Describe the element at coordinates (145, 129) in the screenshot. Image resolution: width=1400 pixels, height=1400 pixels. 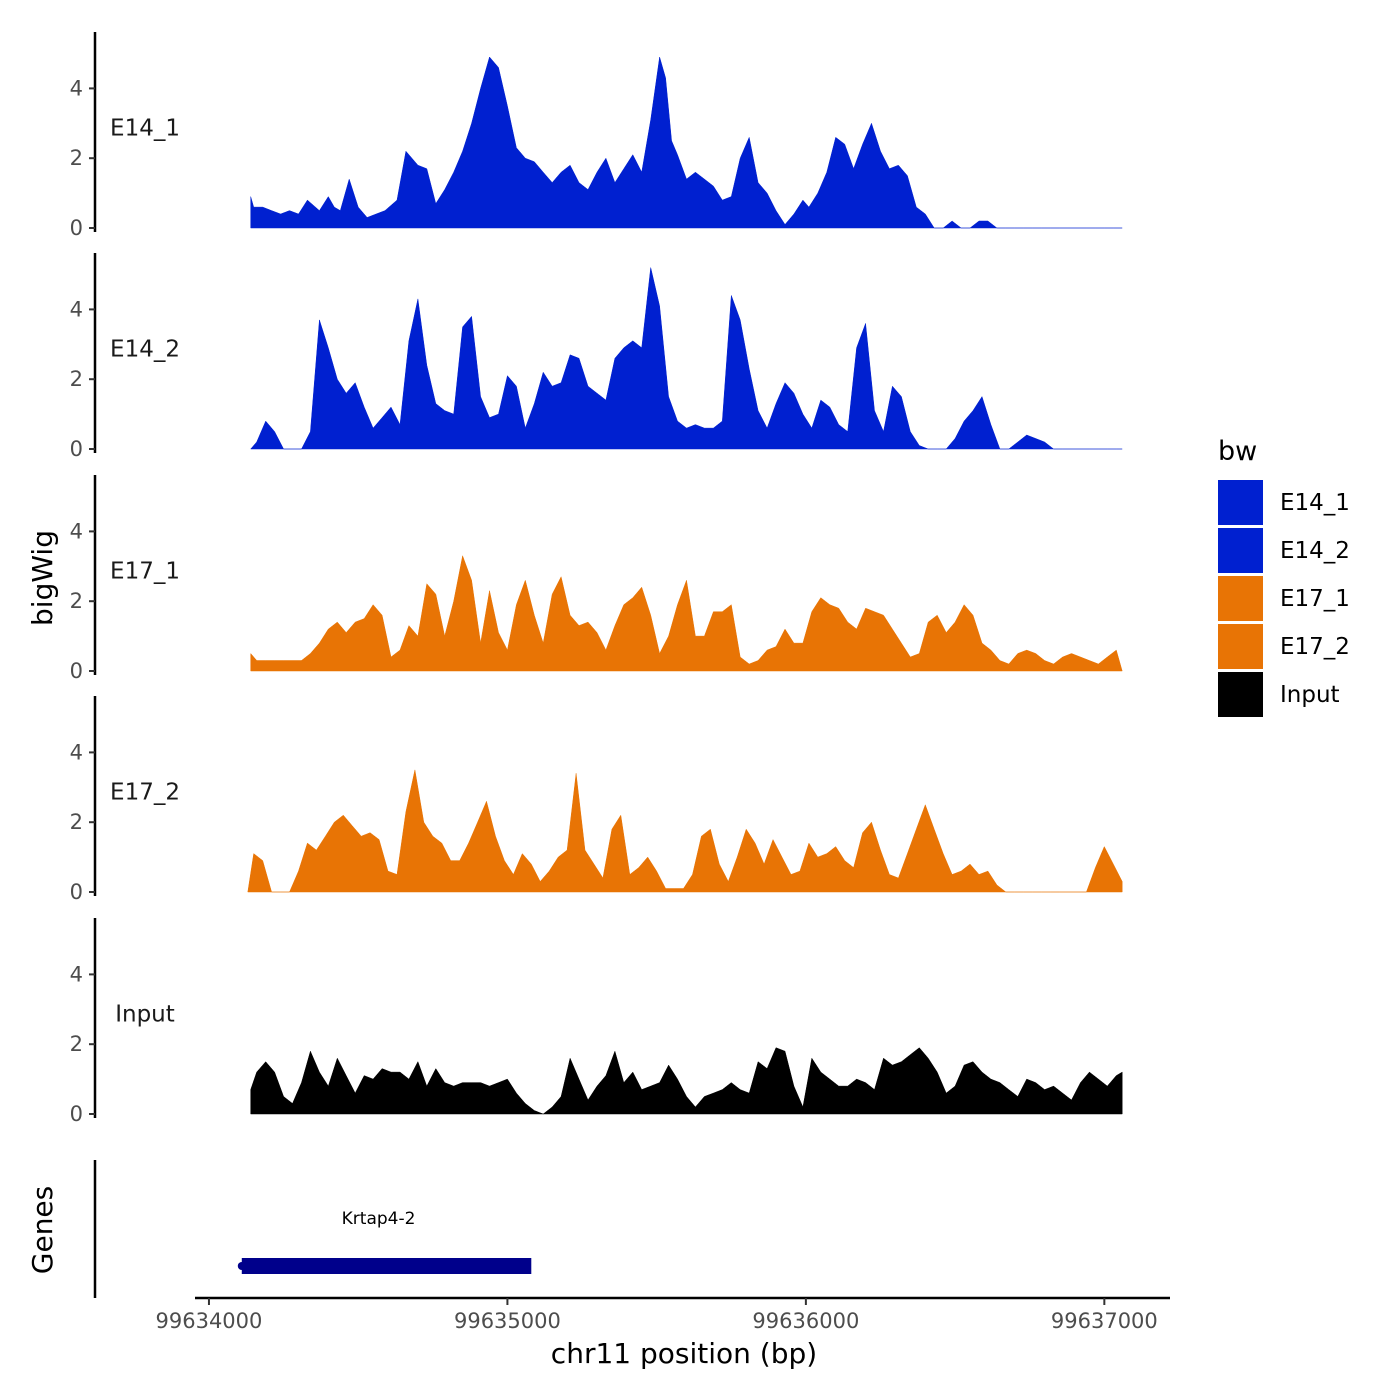
I see `track-label: E14_1` at that location.